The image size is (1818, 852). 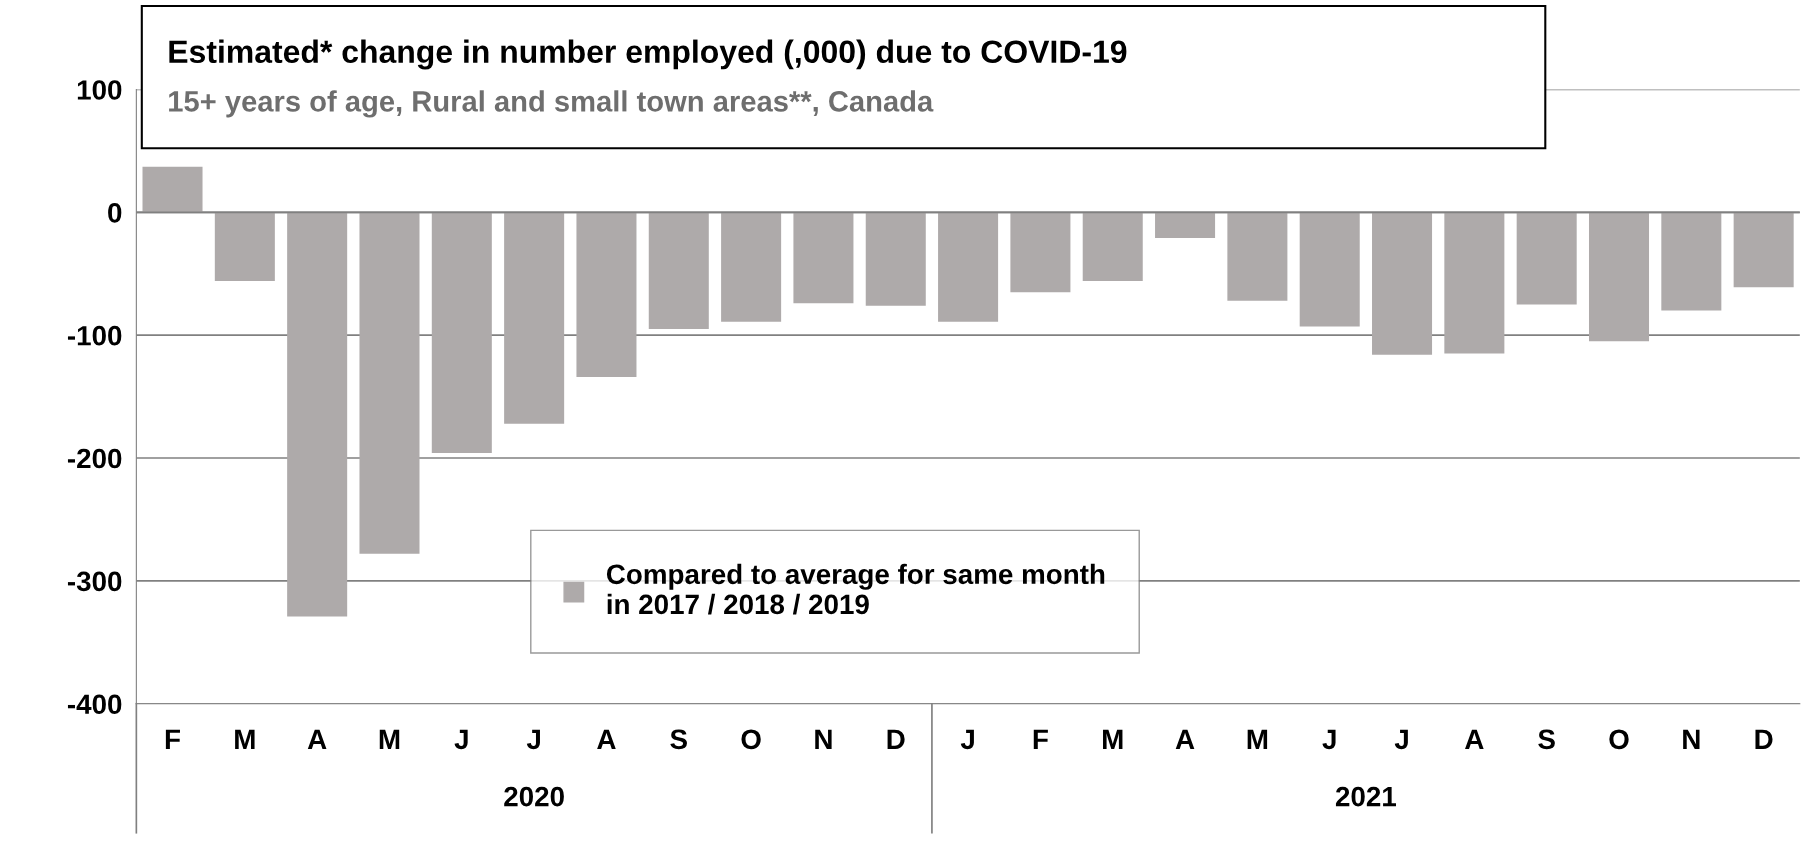 What do you see at coordinates (648, 54) in the screenshot?
I see `chart-title: Estimated* change in number employed (,000) due to COVID-19` at bounding box center [648, 54].